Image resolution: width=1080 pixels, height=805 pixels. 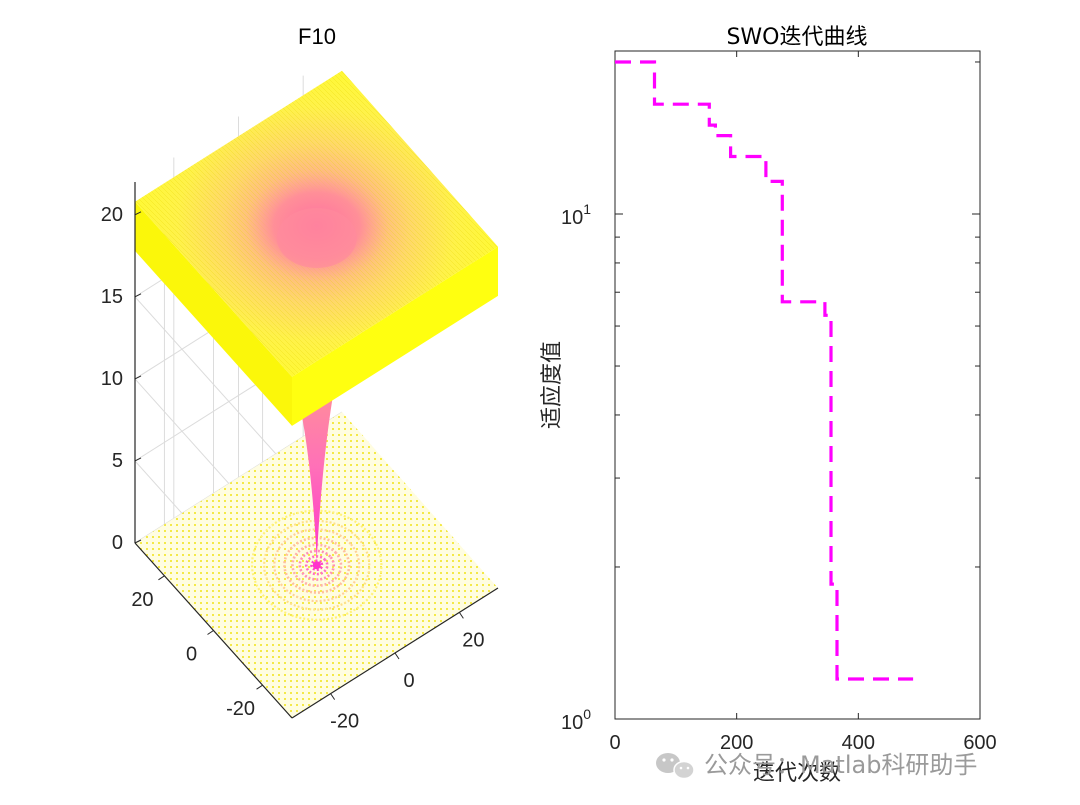 What do you see at coordinates (142, 600) in the screenshot?
I see `y-tick-label: 20` at bounding box center [142, 600].